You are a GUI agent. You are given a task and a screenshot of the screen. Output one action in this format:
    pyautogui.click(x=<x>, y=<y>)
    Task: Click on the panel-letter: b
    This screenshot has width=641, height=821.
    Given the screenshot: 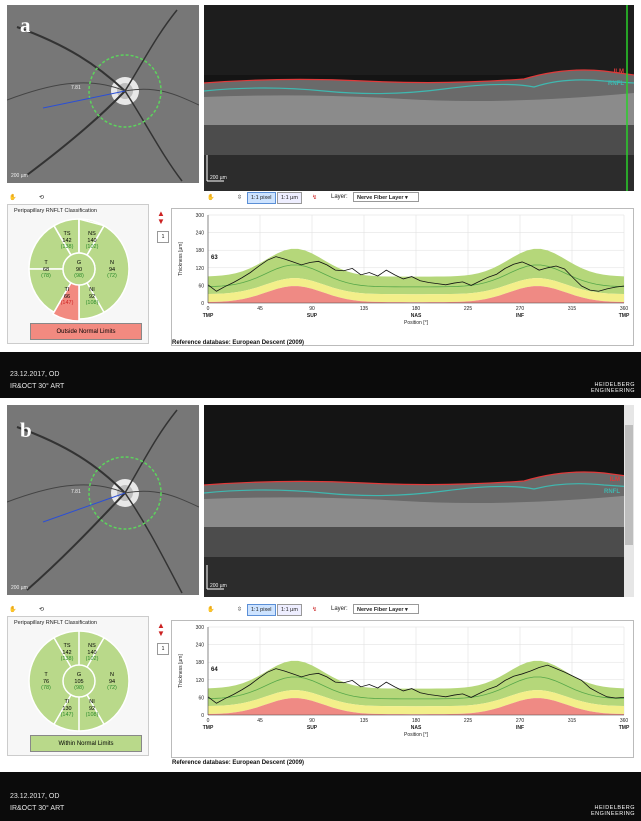 What is the action you would take?
    pyautogui.click(x=26, y=430)
    